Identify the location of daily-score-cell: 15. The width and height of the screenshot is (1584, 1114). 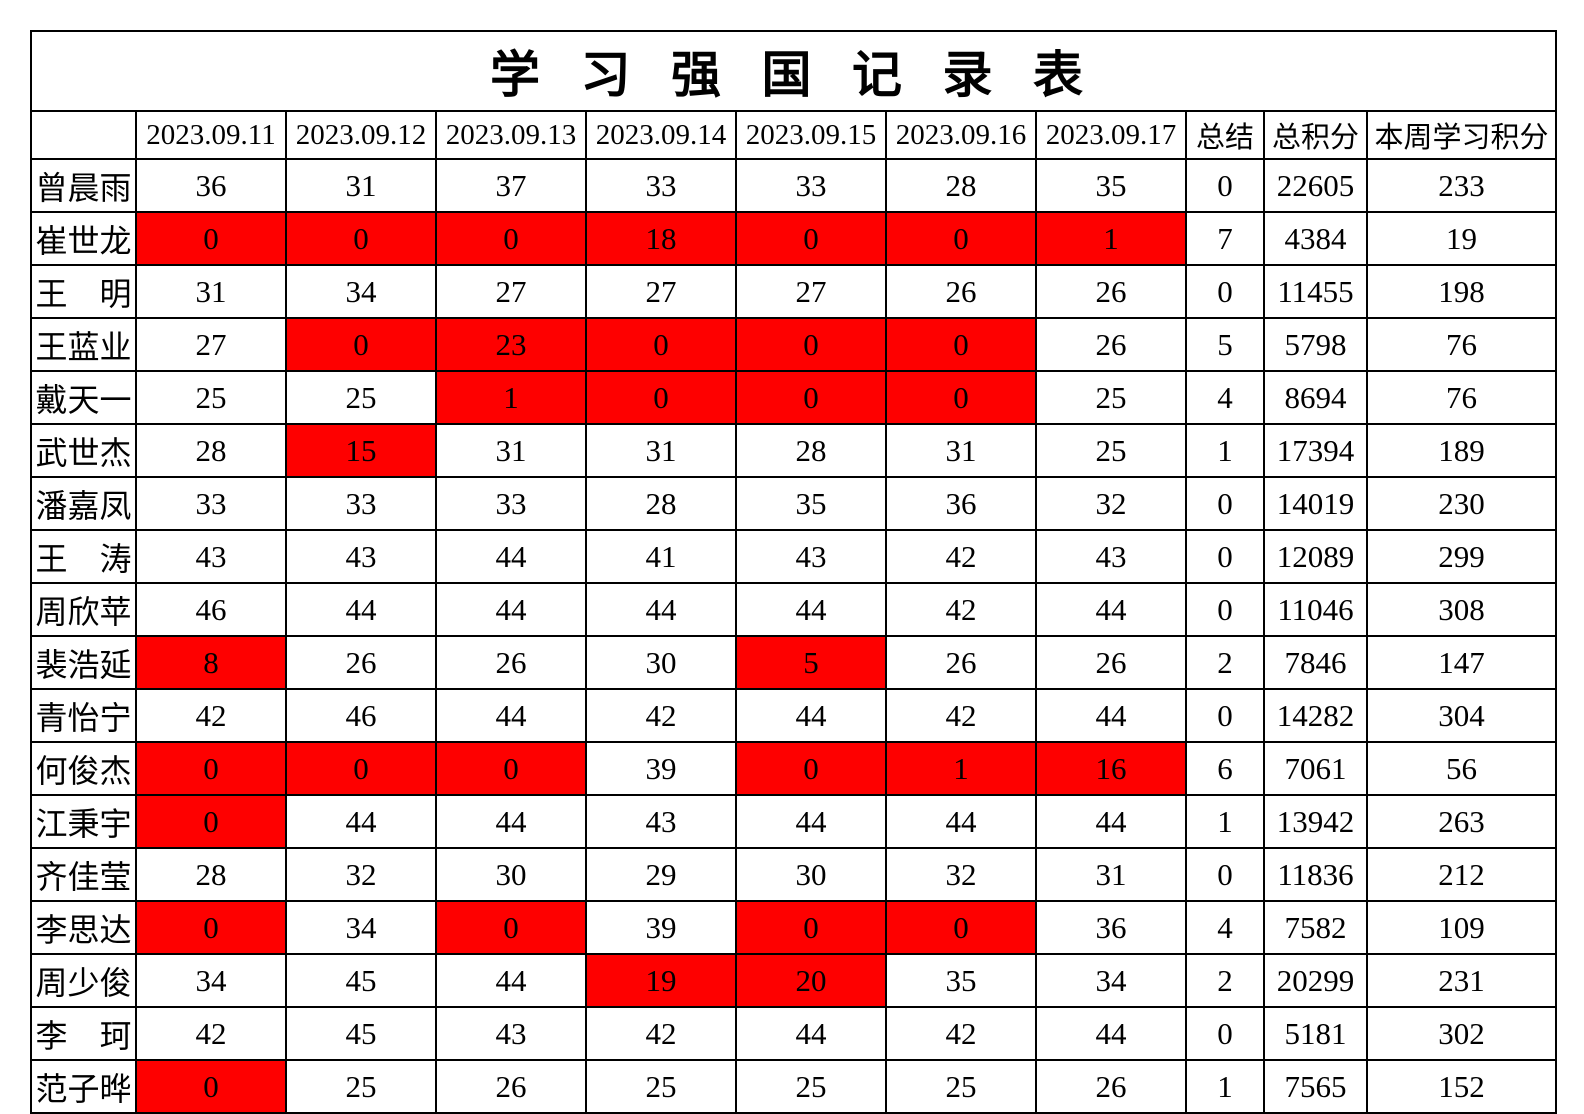
(361, 450).